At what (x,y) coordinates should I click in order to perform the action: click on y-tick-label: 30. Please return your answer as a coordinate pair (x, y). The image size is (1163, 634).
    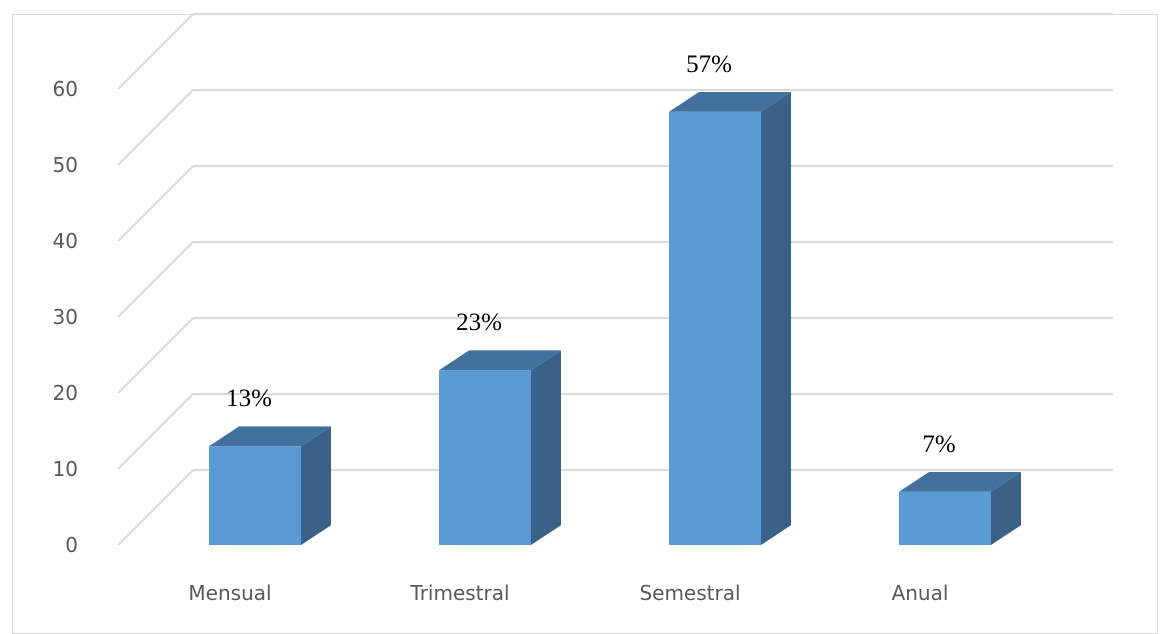
    Looking at the image, I should click on (65, 317).